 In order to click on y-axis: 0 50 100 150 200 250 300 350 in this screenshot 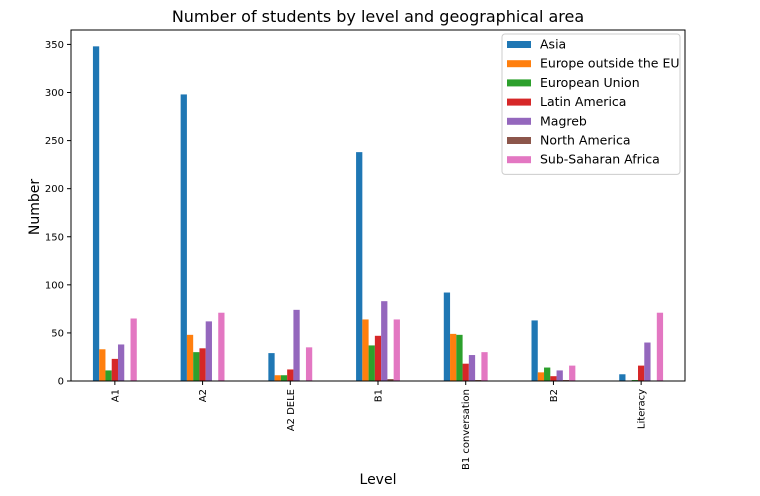, I will do `click(58, 214)`.